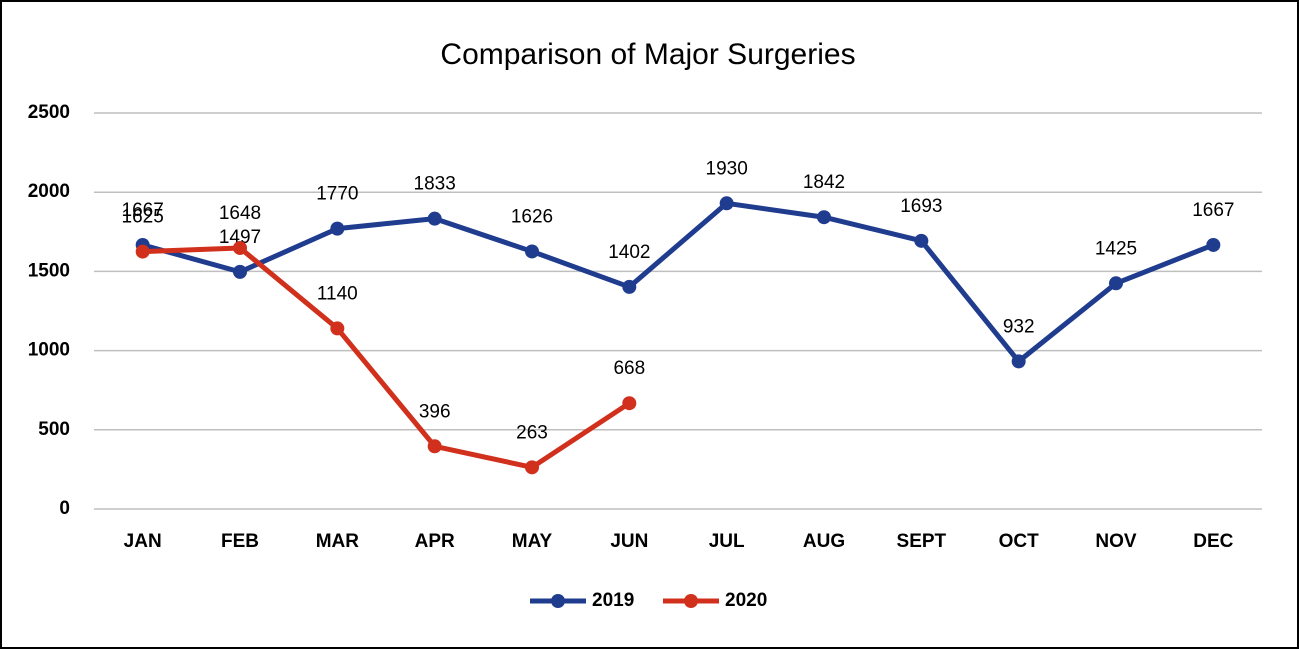 The image size is (1299, 649). Describe the element at coordinates (629, 541) in the screenshot. I see `x-tick-label: JUN` at that location.